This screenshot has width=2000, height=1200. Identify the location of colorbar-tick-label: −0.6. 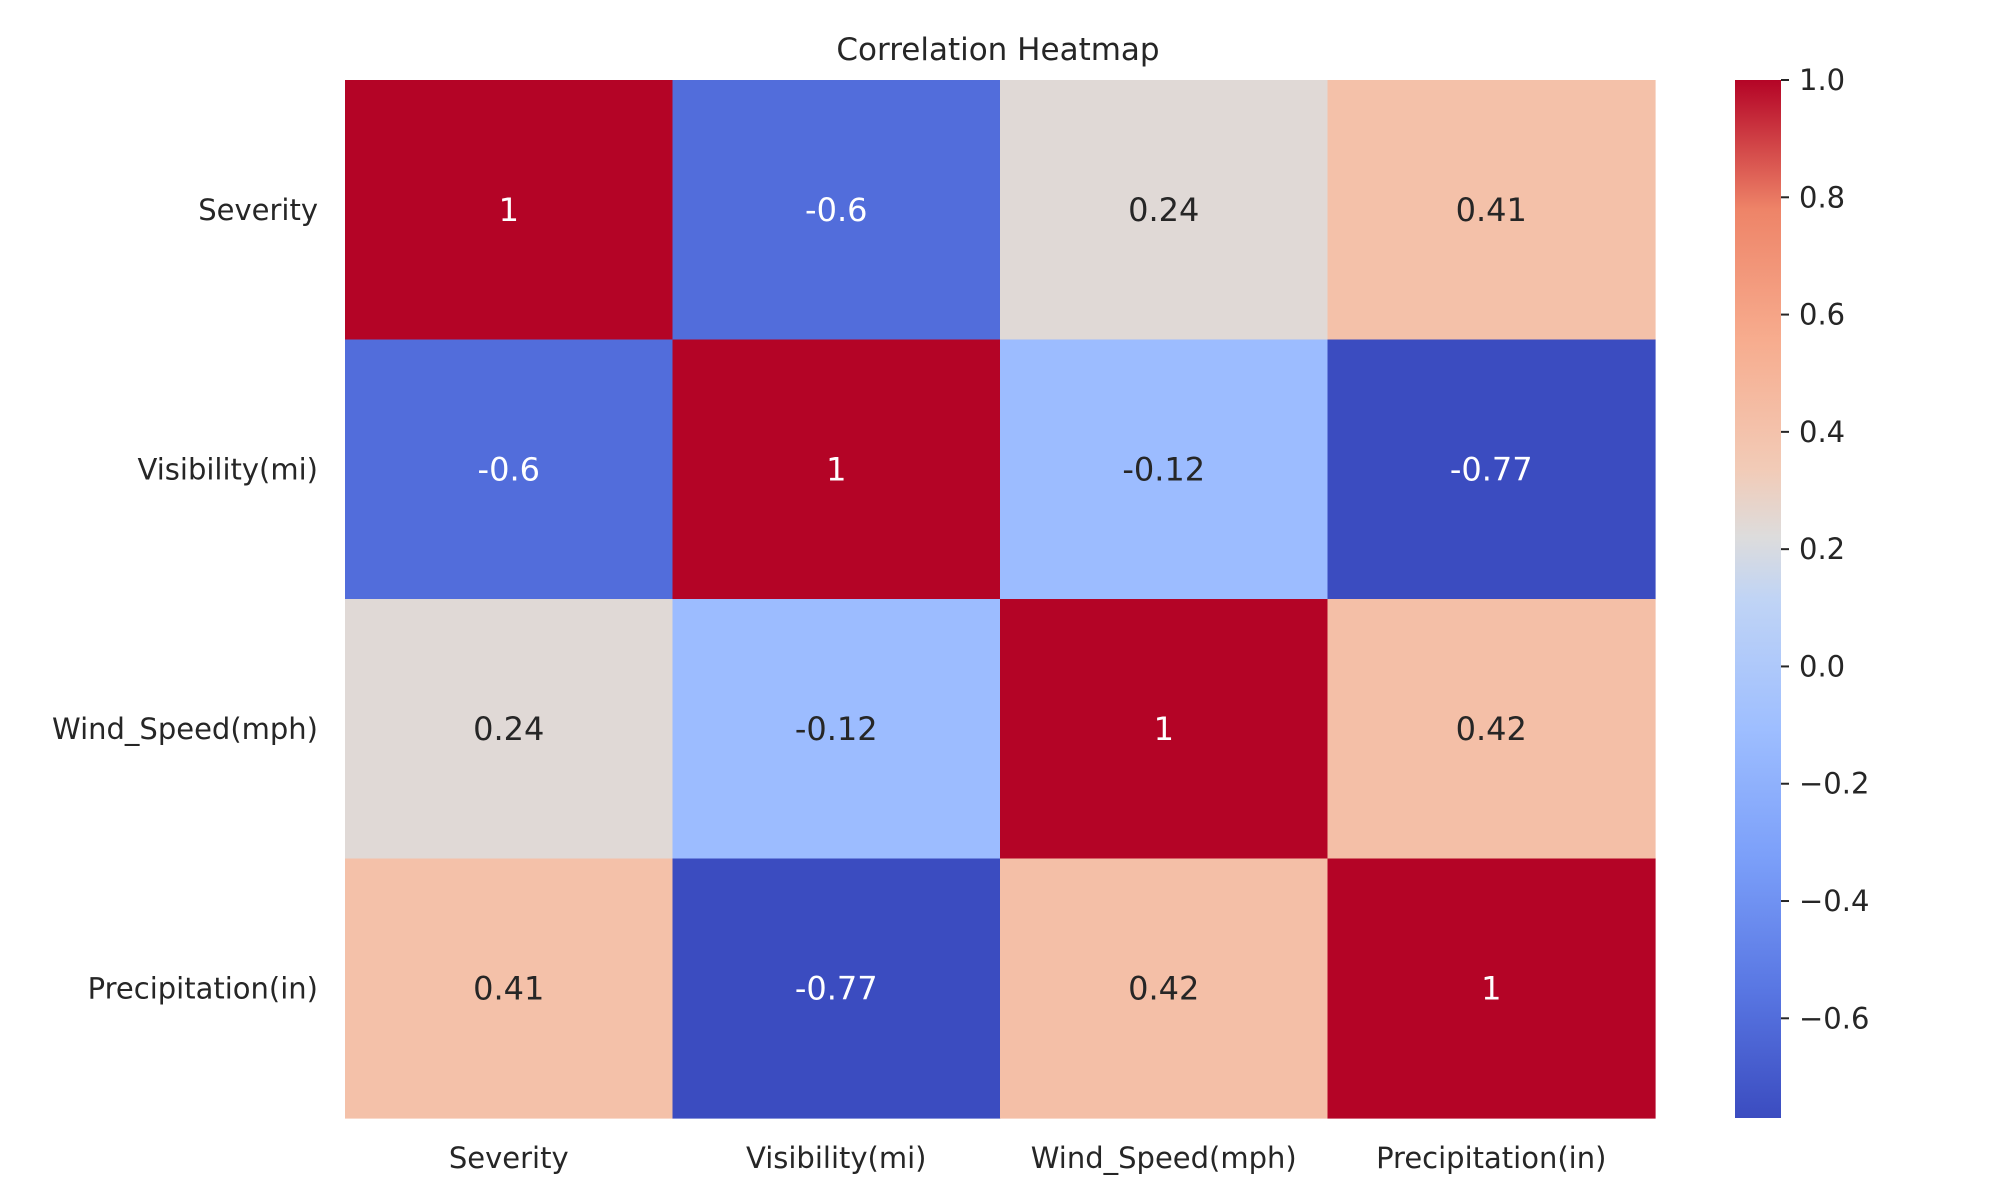
(1834, 1018).